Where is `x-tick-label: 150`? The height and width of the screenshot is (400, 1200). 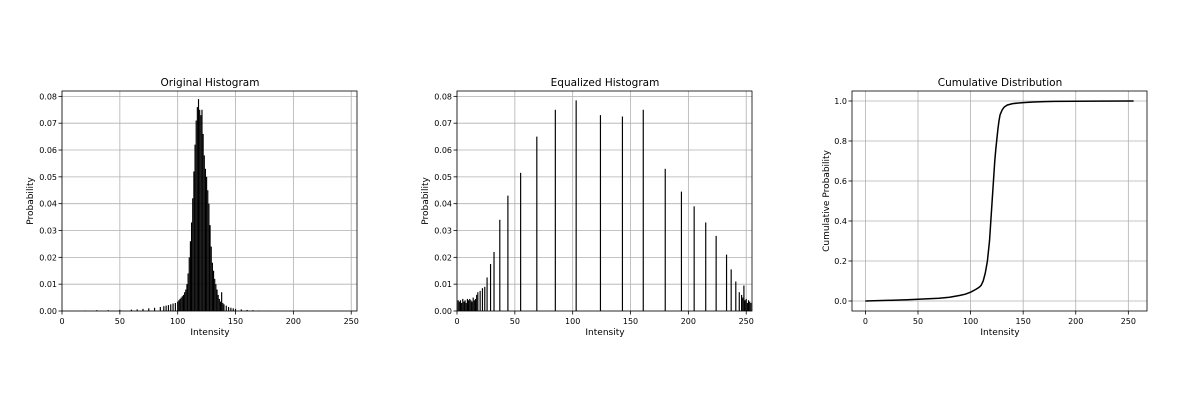 x-tick-label: 150 is located at coordinates (630, 321).